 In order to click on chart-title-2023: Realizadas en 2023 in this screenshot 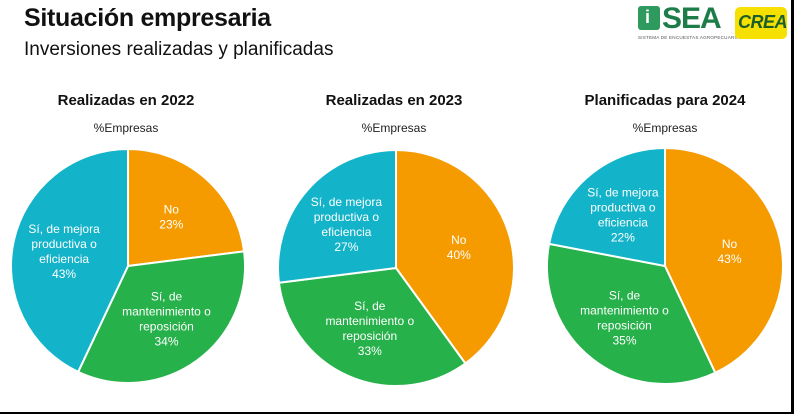, I will do `click(394, 100)`.